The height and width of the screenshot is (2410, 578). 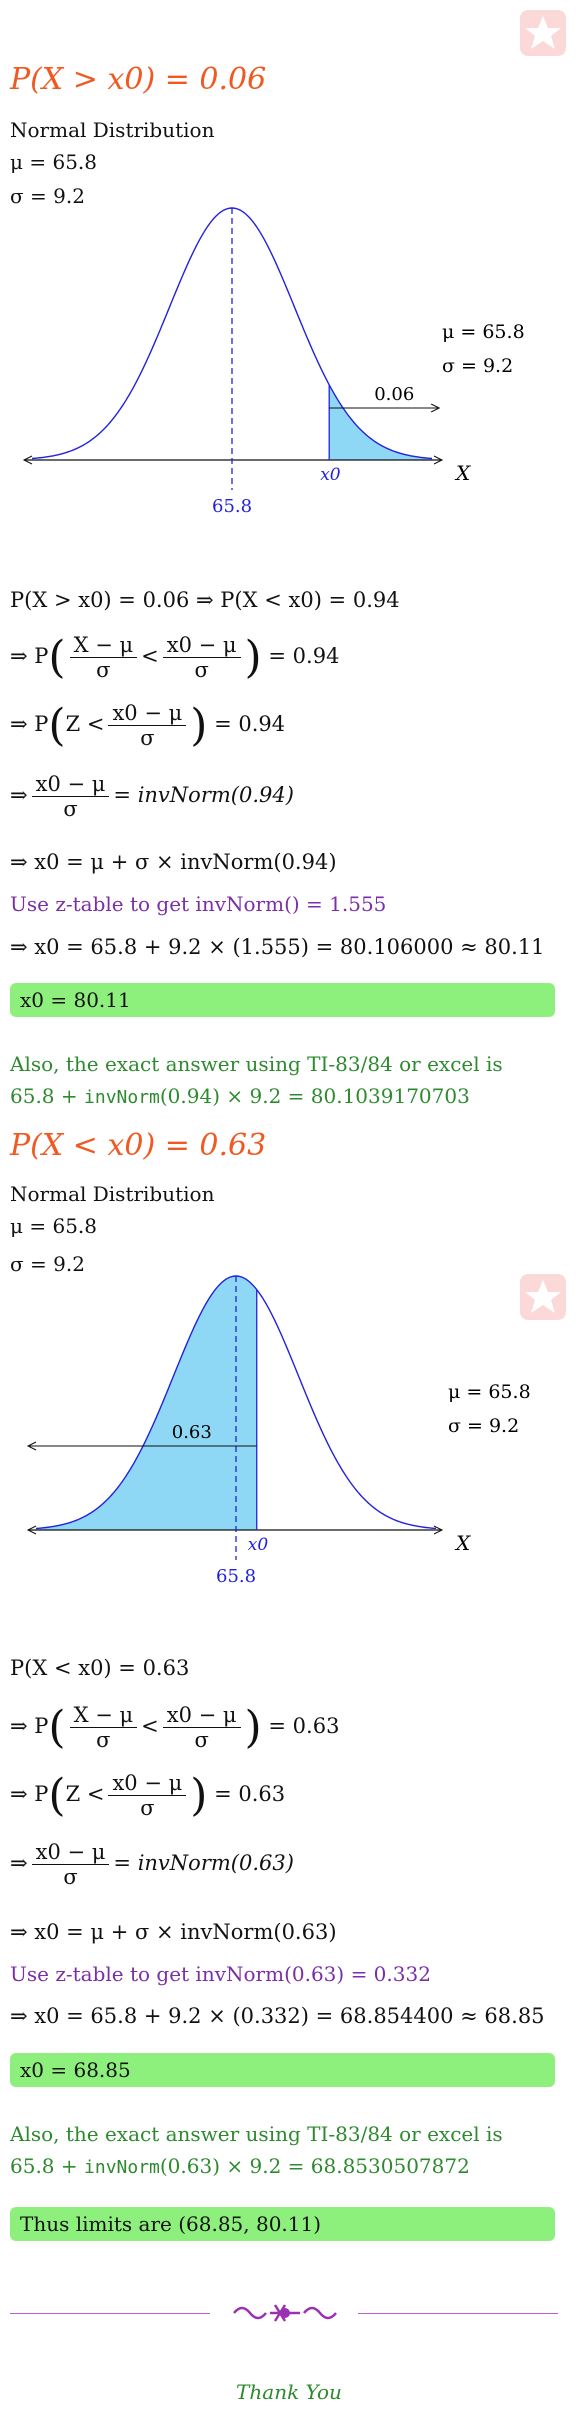 What do you see at coordinates (285, 2313) in the screenshot?
I see `ornament-icon` at bounding box center [285, 2313].